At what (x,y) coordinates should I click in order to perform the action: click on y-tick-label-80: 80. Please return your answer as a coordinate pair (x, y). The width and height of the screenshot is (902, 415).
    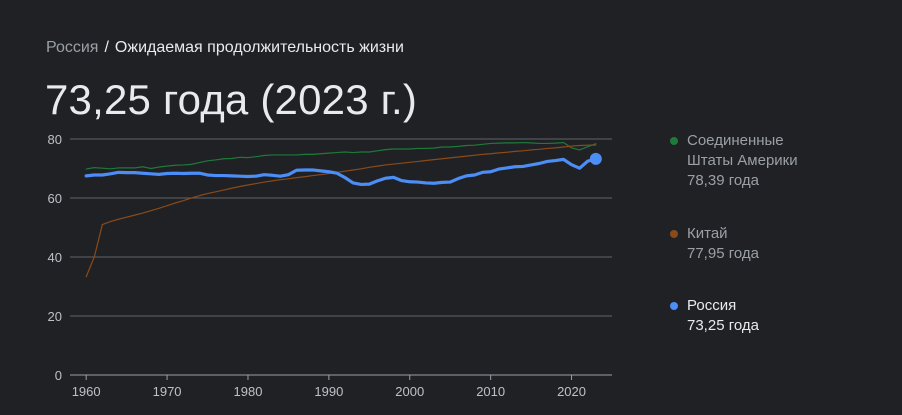
    Looking at the image, I should click on (55, 139).